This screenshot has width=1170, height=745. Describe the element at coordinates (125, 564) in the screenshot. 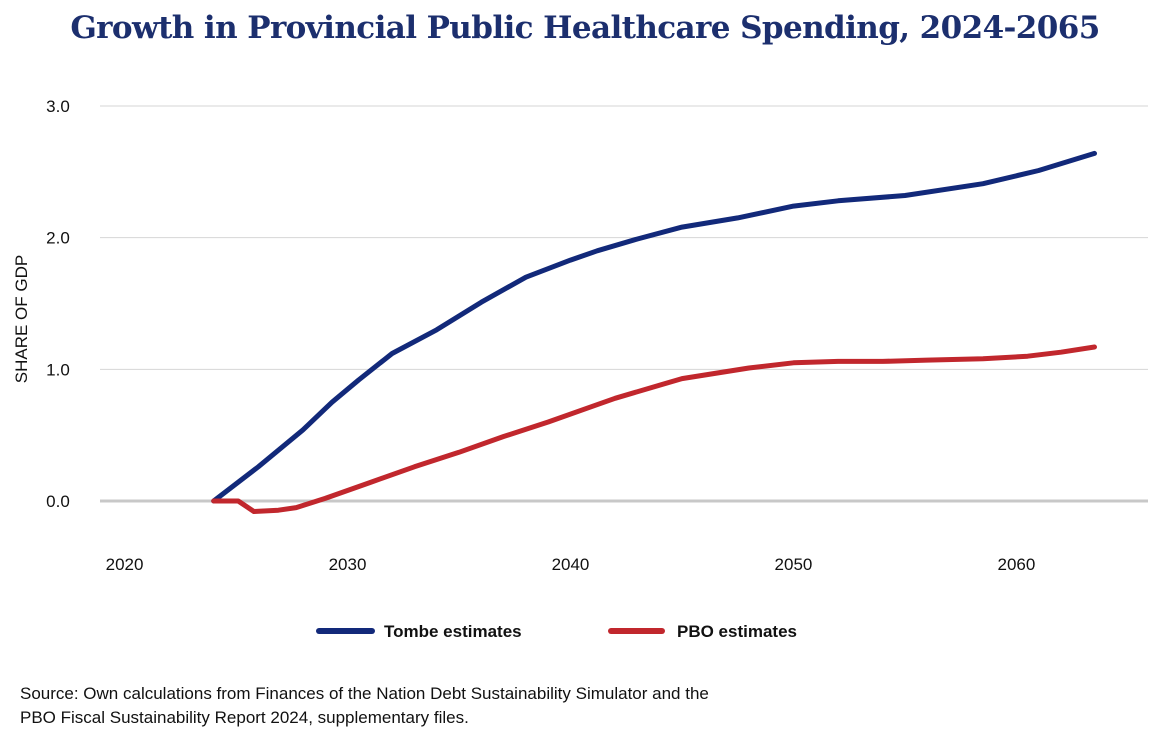

I see `x-tick-label: 2020` at that location.